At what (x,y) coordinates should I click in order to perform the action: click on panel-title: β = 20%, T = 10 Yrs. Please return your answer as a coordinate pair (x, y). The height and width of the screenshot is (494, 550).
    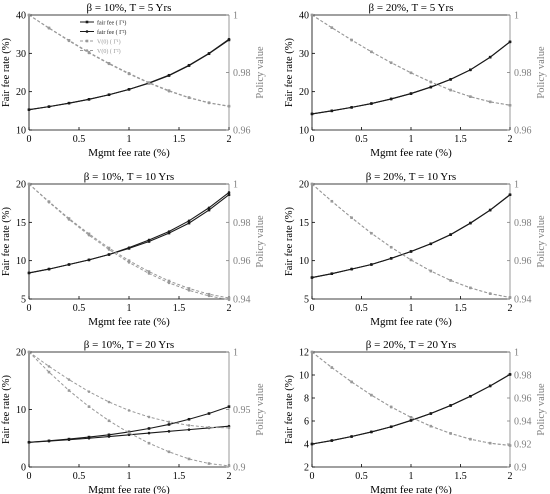
    Looking at the image, I should click on (411, 177).